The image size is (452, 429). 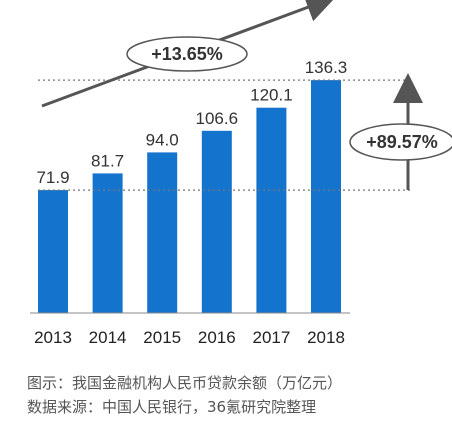 I want to click on trend-growth-label: +13.65%, so click(x=187, y=54).